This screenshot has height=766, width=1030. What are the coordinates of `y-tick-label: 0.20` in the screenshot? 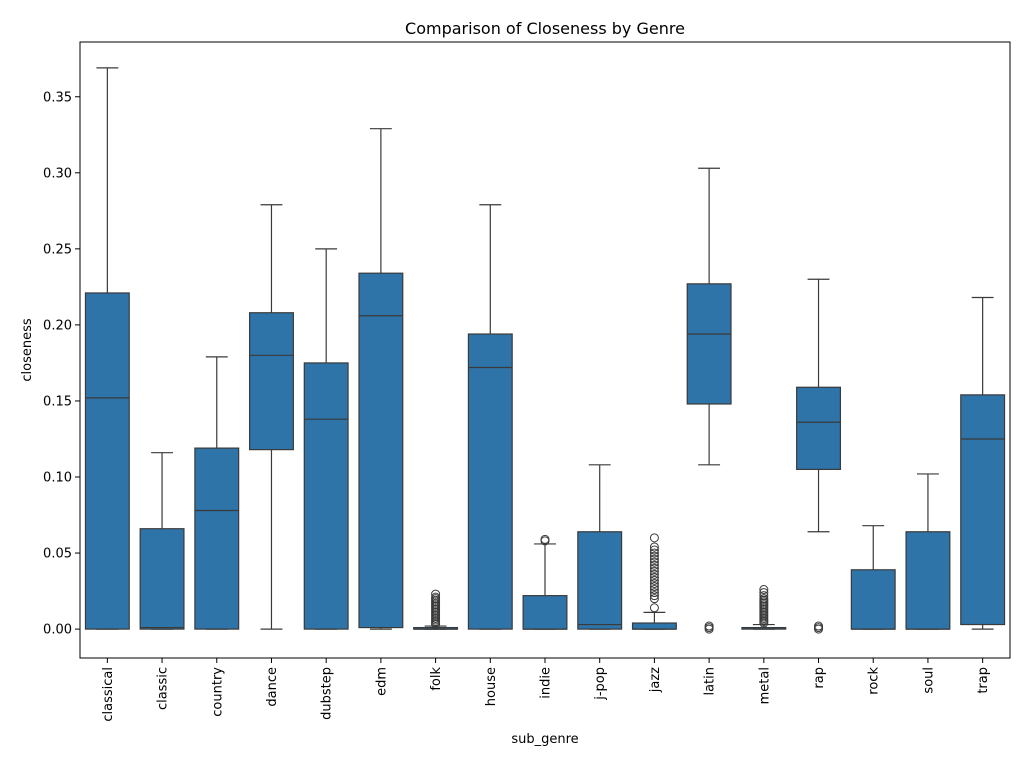 It's located at (57, 325).